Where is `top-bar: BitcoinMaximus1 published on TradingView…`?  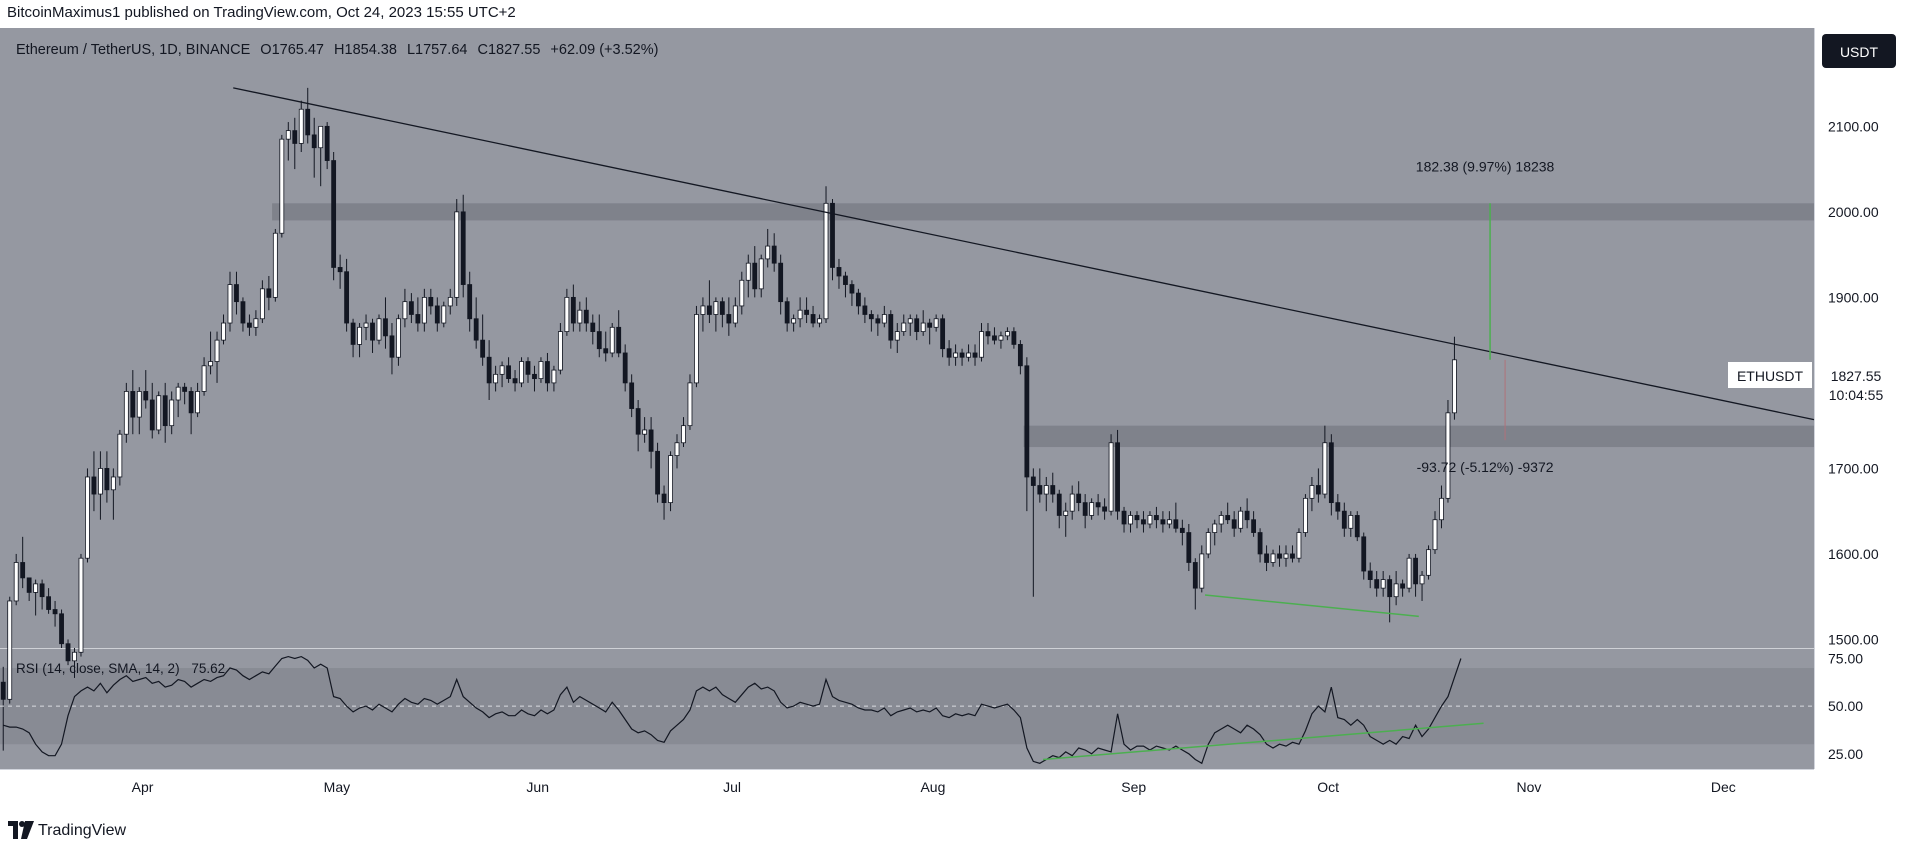 top-bar: BitcoinMaximus1 published on TradingView… is located at coordinates (953, 14).